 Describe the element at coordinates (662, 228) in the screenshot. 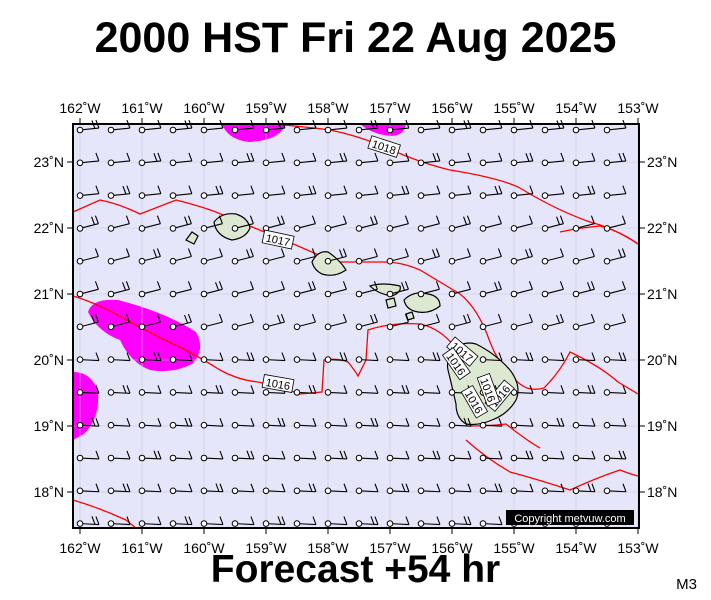

I see `lat-label-right: 22˚N` at that location.